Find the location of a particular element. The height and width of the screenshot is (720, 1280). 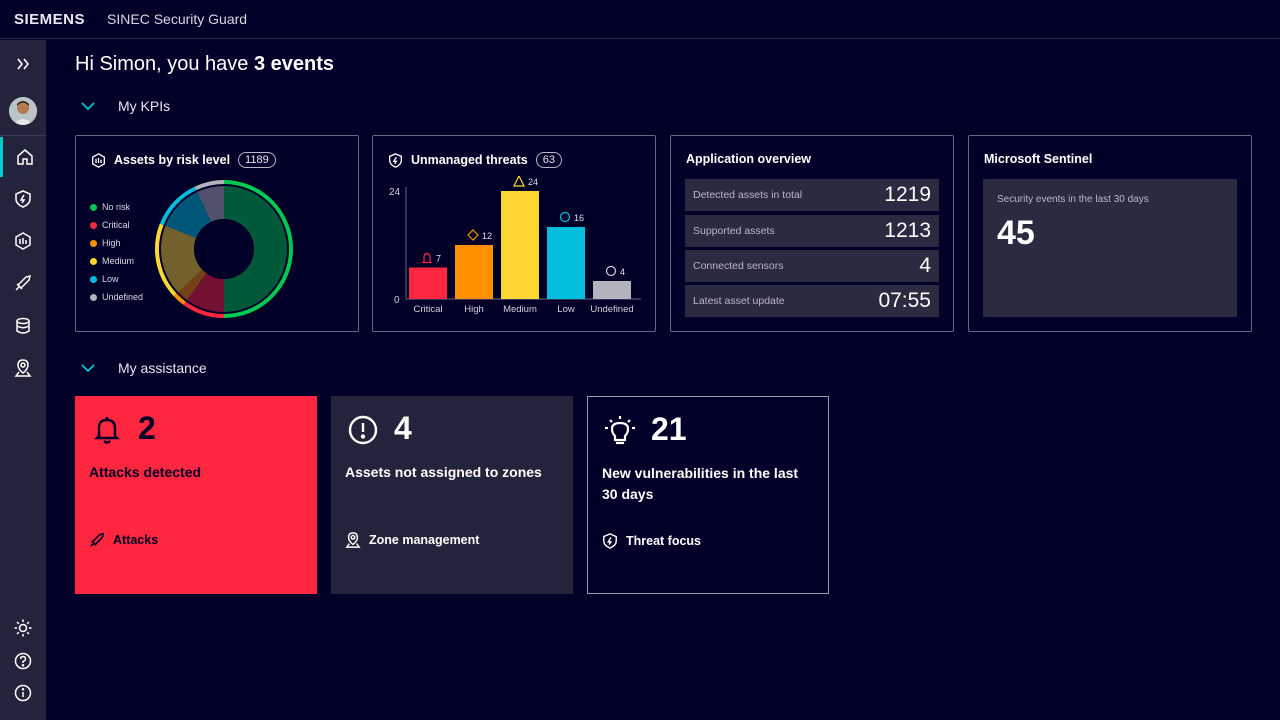

legend-label: Critical is located at coordinates (116, 225).